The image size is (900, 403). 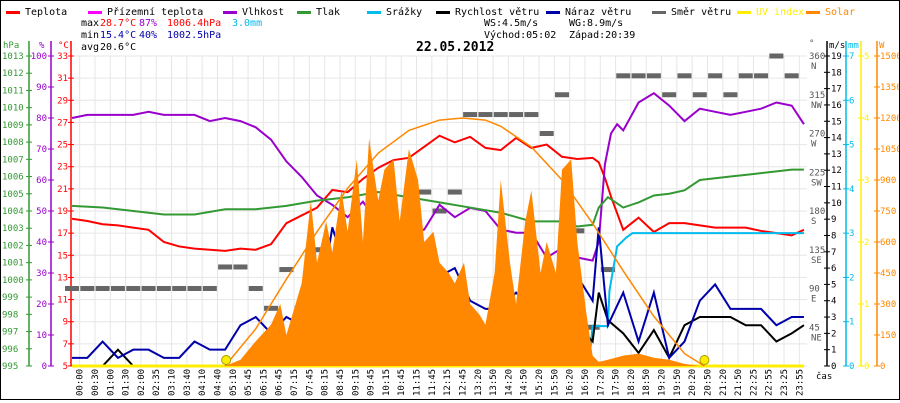 What do you see at coordinates (520, 35) in the screenshot?
I see `stat-sunrise: Východ:05:02` at bounding box center [520, 35].